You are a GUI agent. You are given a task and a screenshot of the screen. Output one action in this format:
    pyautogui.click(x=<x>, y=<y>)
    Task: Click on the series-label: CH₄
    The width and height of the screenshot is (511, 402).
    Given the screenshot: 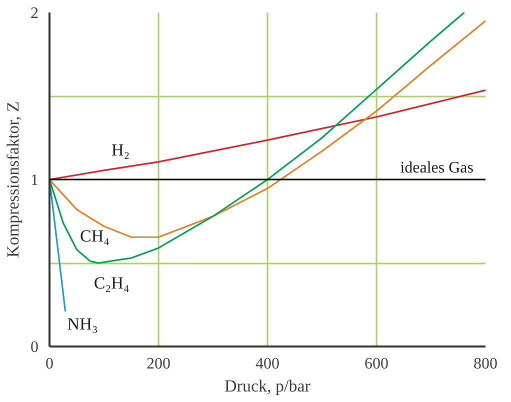 What is the action you would take?
    pyautogui.click(x=95, y=236)
    